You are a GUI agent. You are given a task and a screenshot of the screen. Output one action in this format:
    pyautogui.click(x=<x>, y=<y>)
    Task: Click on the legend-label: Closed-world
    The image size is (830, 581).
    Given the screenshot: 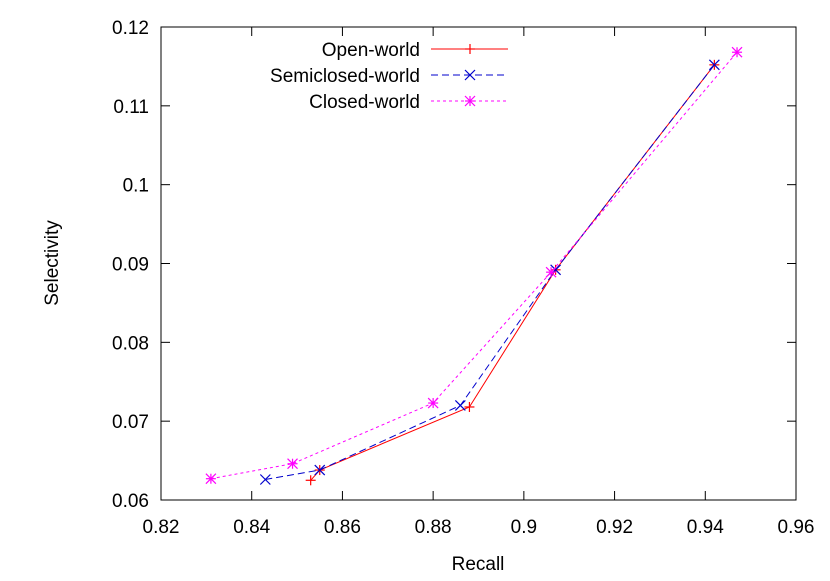 What is the action you would take?
    pyautogui.click(x=364, y=102)
    